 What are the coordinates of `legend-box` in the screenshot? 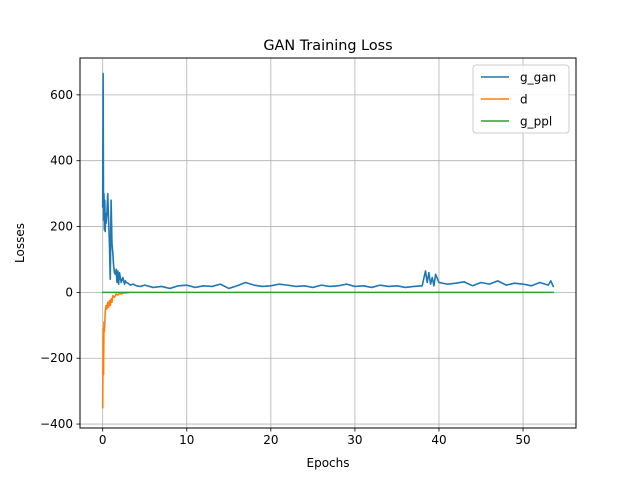 It's located at (521, 99).